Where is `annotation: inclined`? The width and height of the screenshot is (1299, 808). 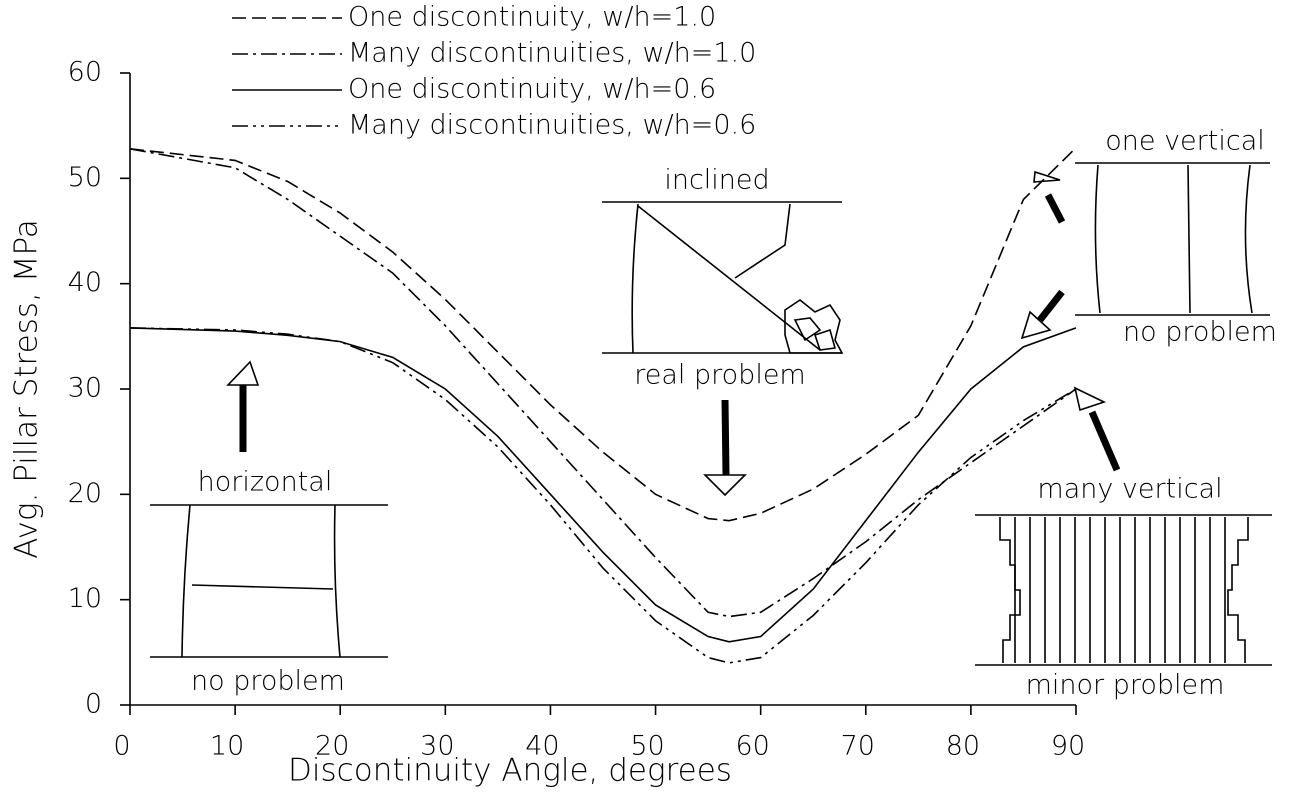
annotation: inclined is located at coordinates (716, 180).